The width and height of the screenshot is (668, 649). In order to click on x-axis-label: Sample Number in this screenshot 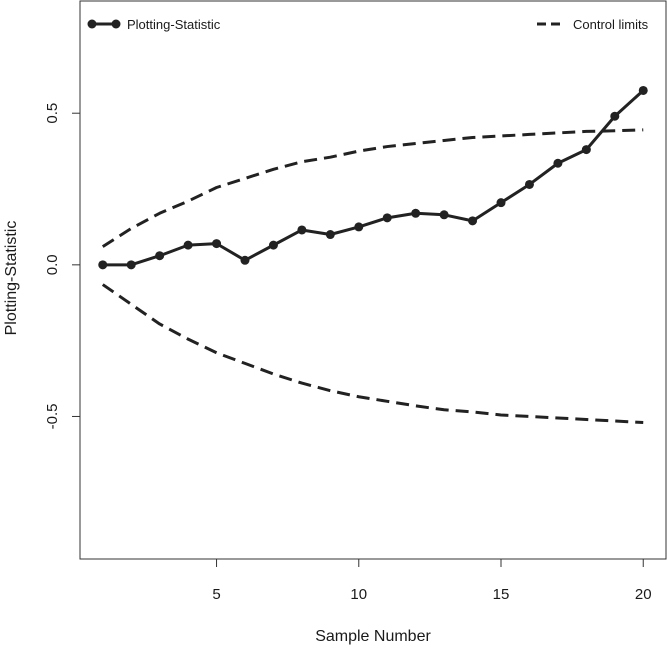, I will do `click(373, 636)`.